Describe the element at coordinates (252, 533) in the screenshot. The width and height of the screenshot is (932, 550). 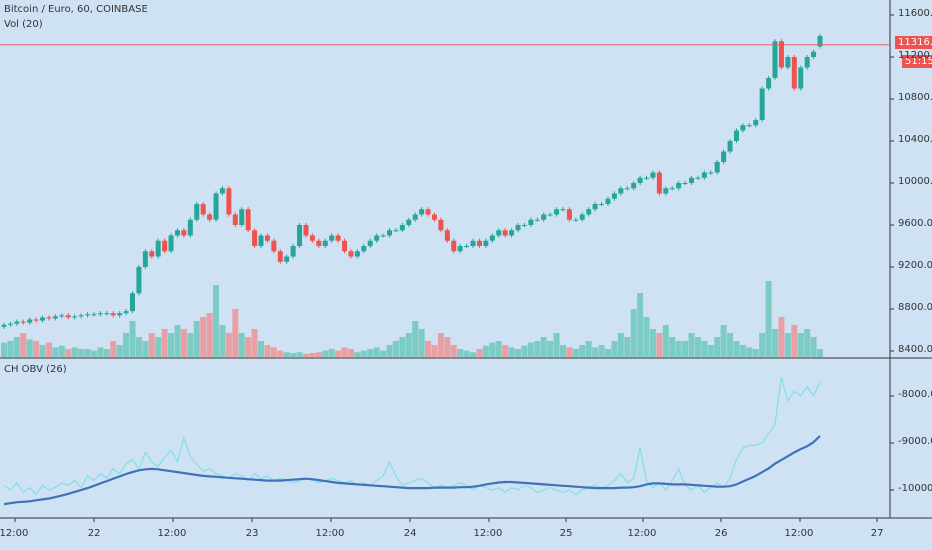
I see `time-tick-label: 23` at that location.